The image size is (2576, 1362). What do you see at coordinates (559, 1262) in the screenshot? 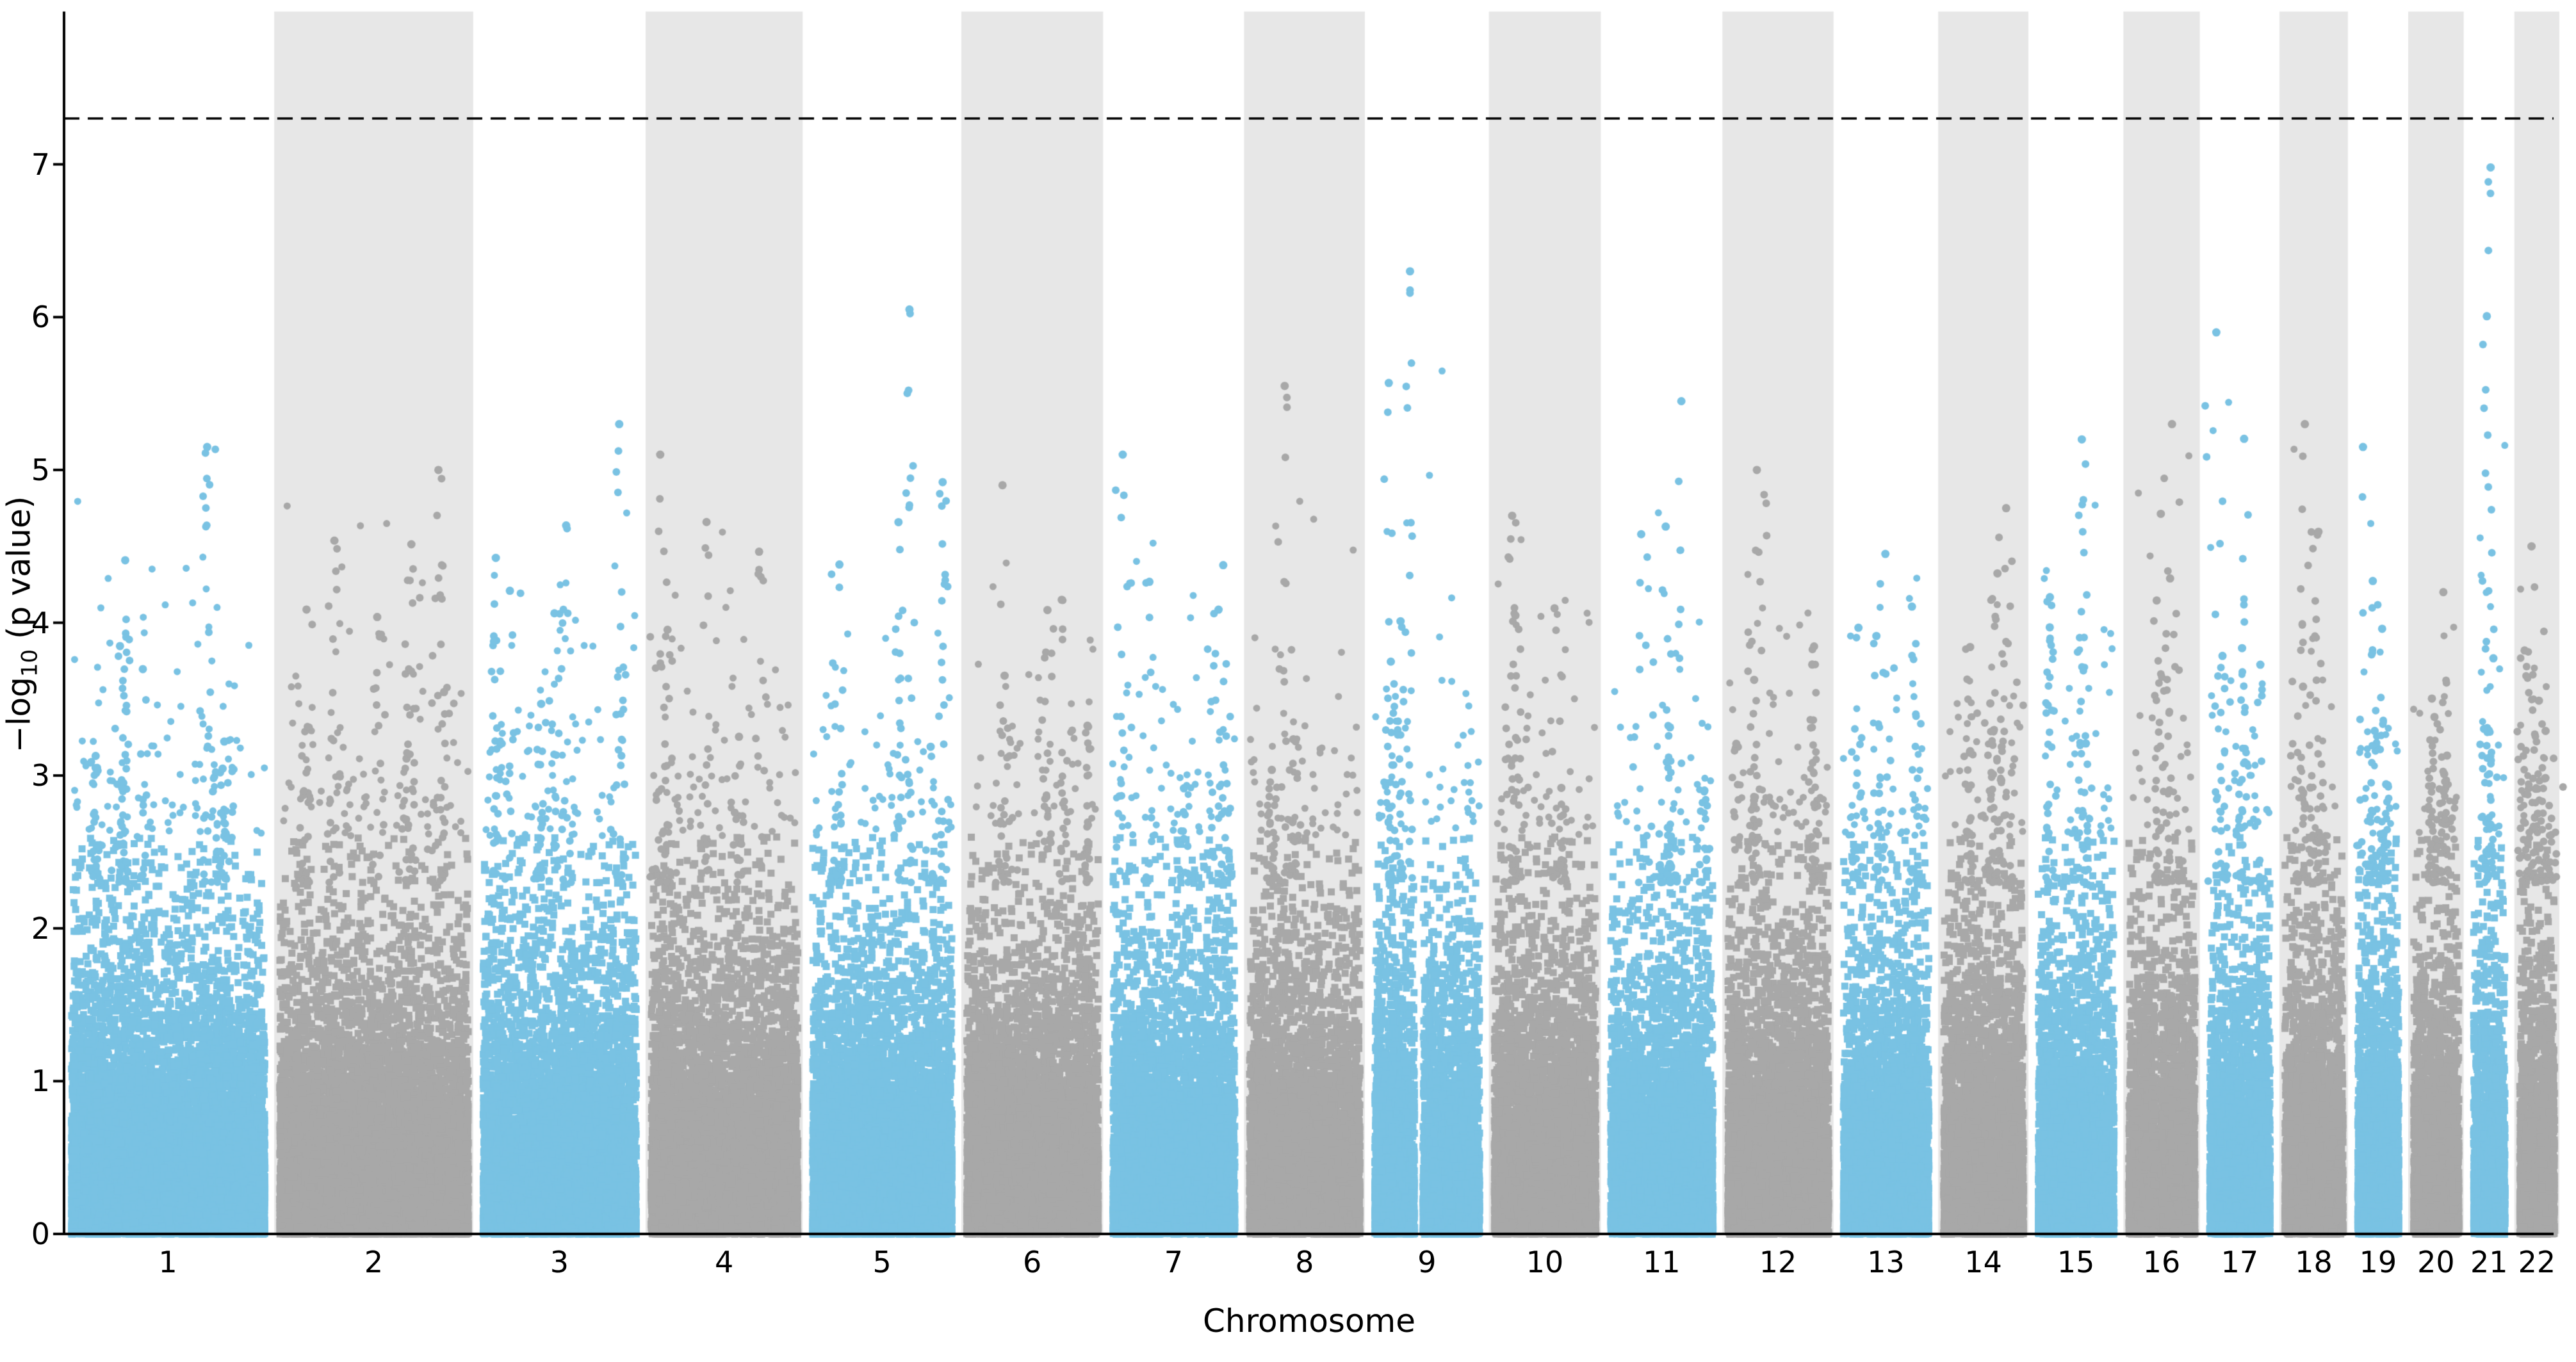
I see `x-tick-label-chromosome-3: 3` at bounding box center [559, 1262].